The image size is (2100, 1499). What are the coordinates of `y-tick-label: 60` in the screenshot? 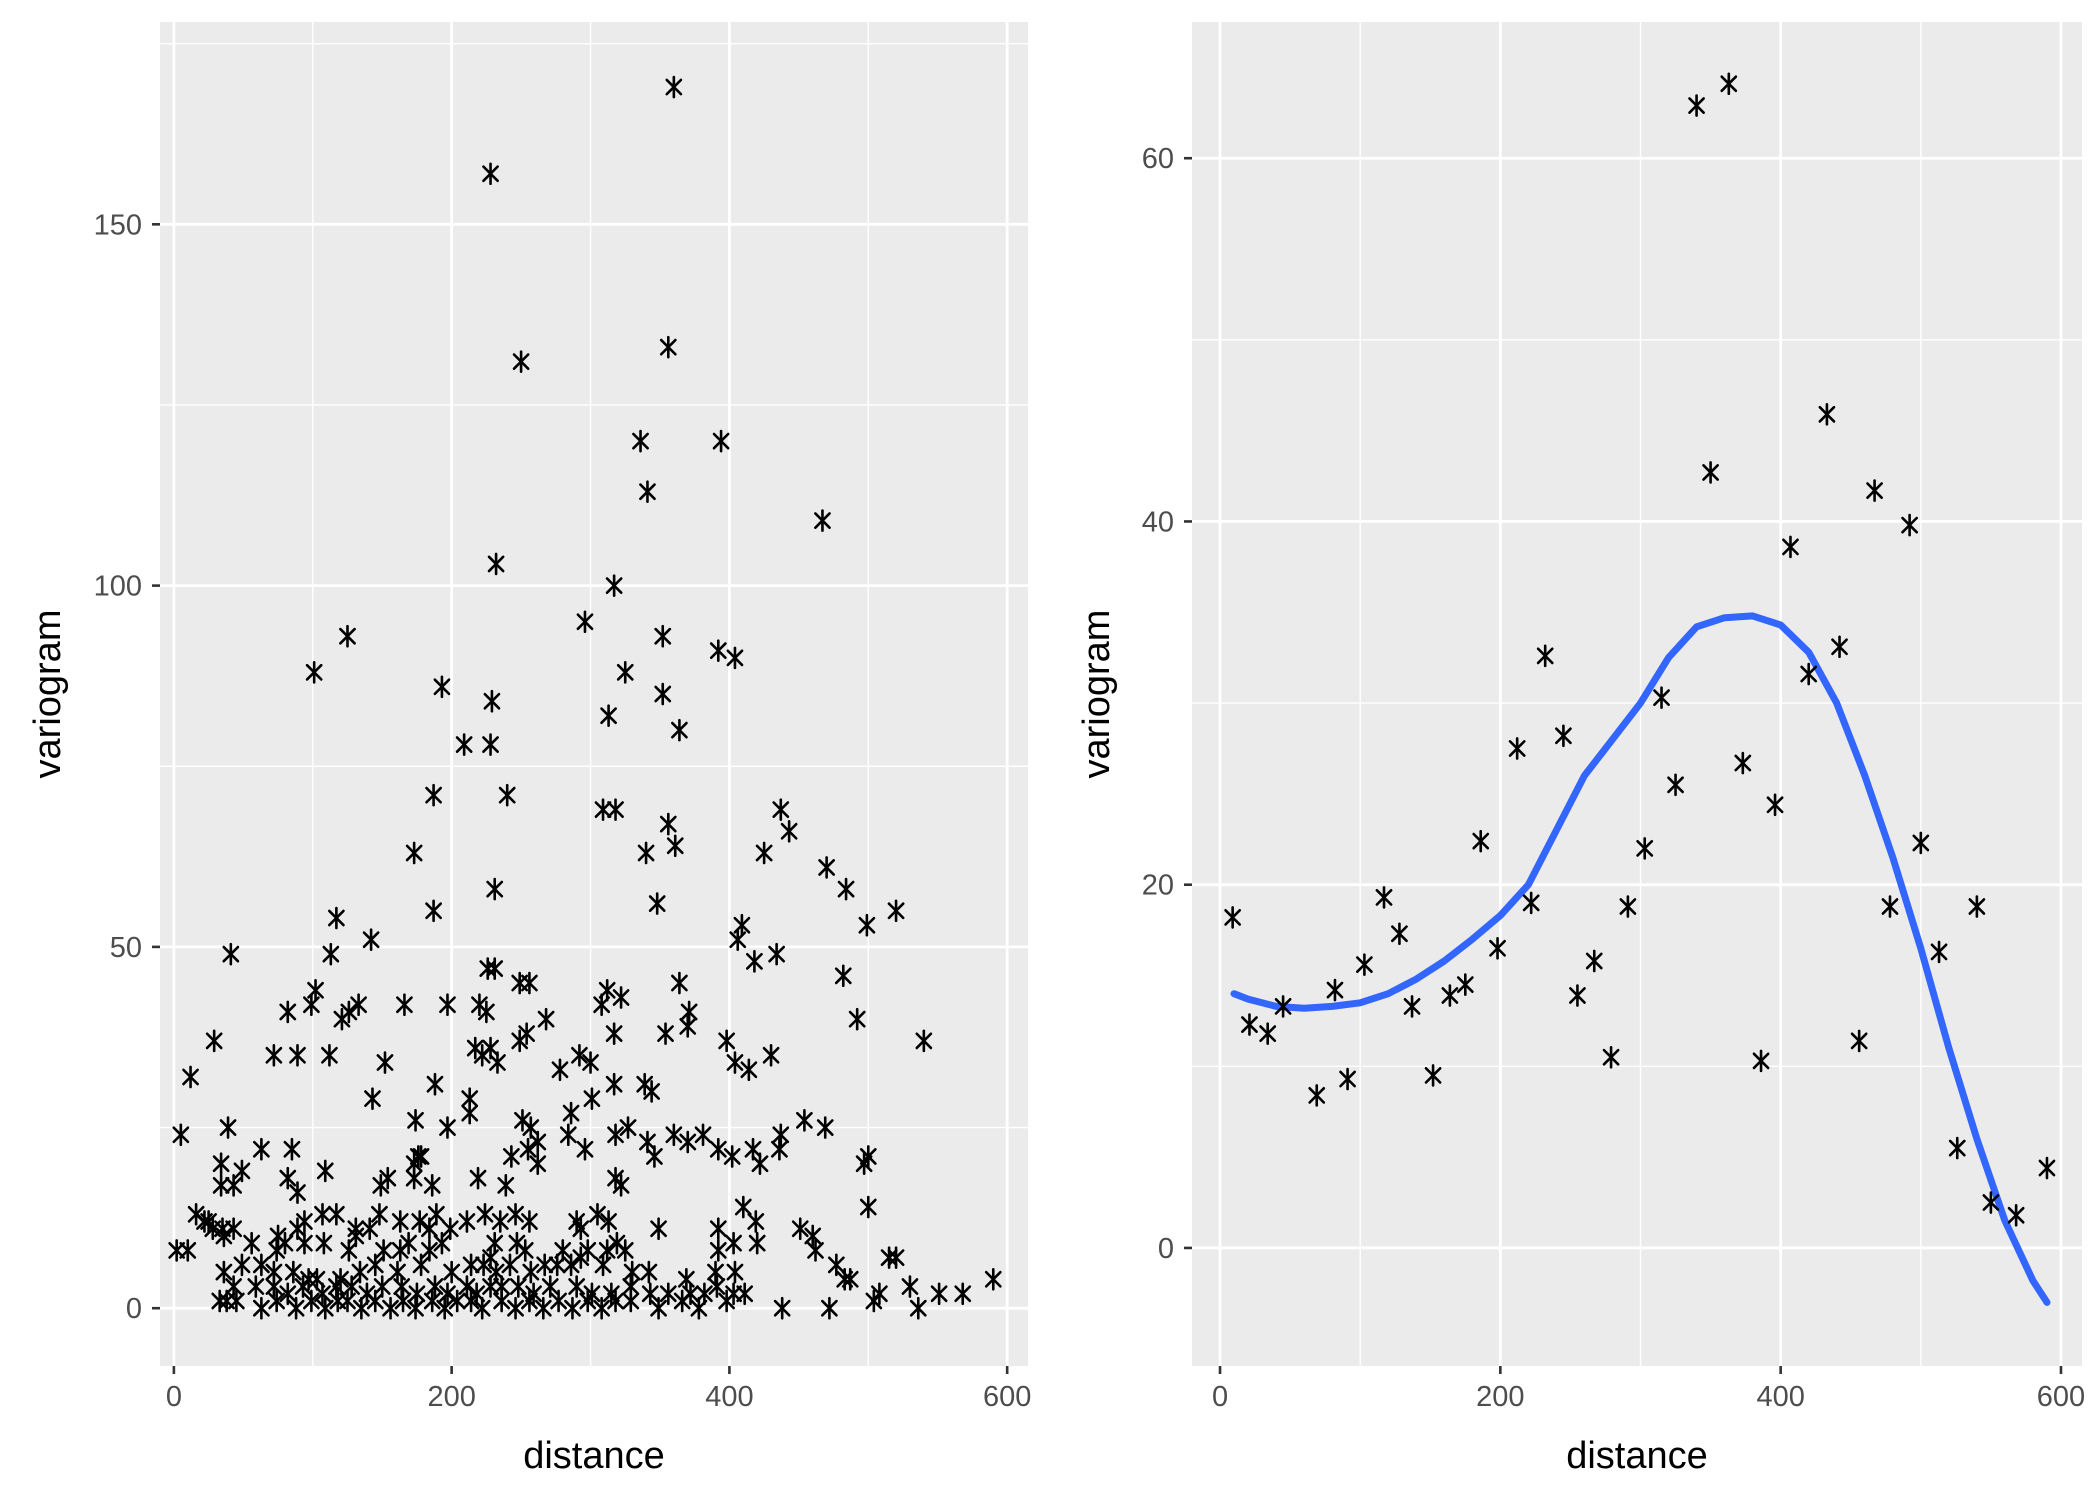 It's located at (1158, 159).